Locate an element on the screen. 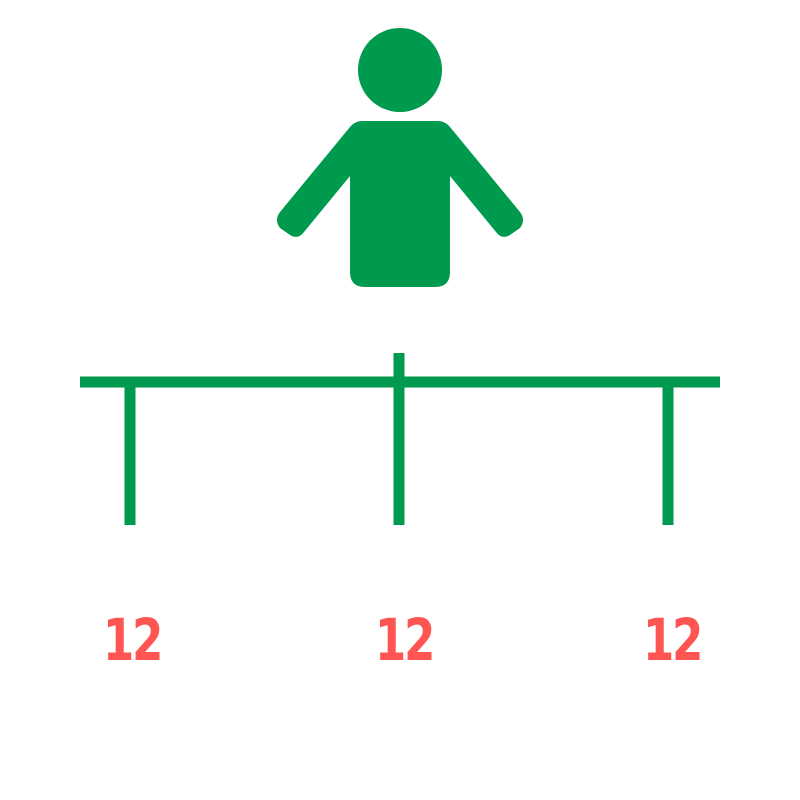  leaf-label-right: 12 is located at coordinates (673, 640).